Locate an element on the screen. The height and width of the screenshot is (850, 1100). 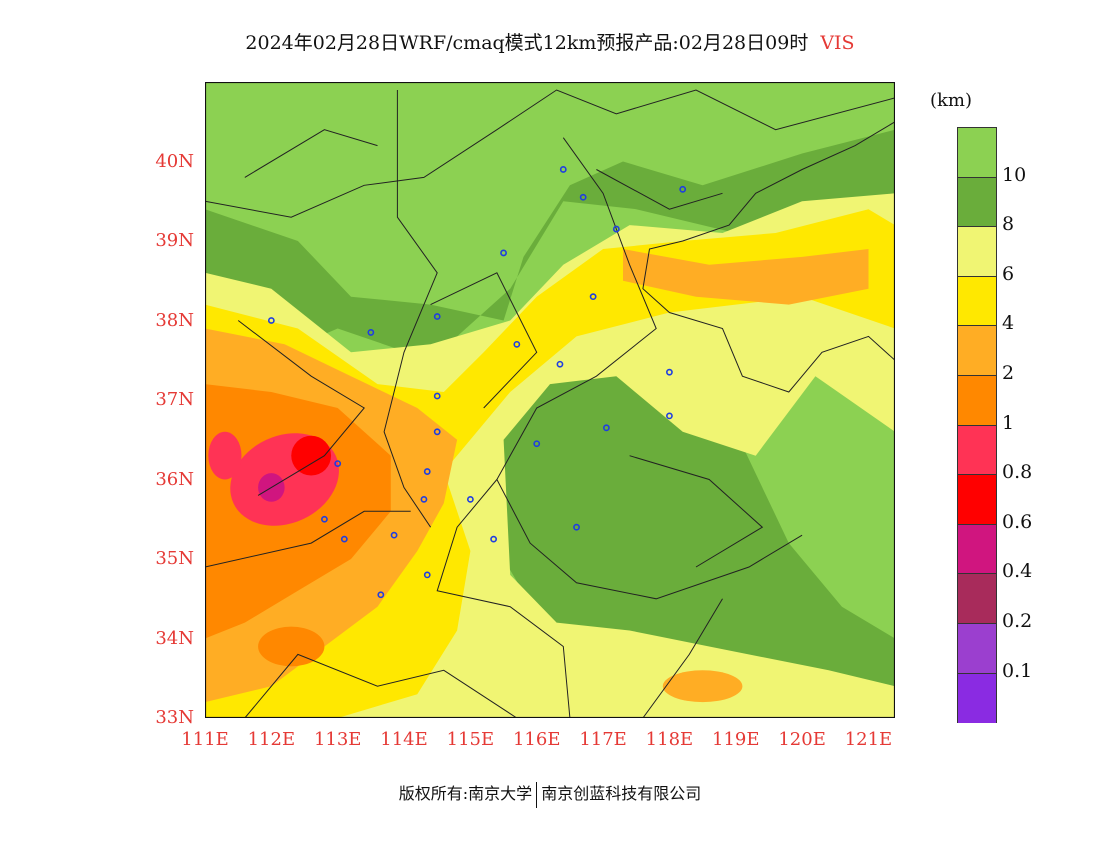
lon-label: 112E is located at coordinates (271, 739).